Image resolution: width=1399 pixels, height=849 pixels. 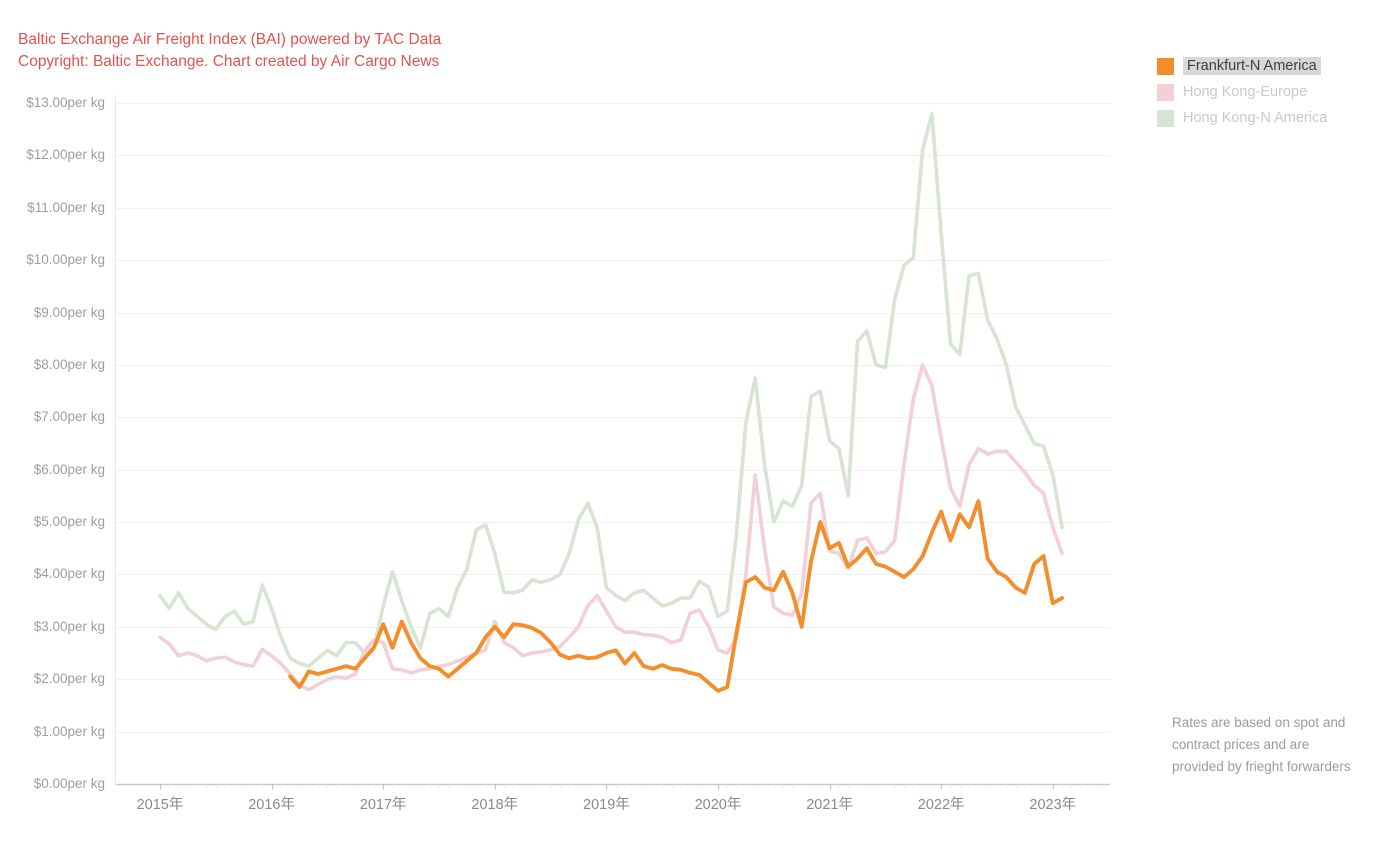 What do you see at coordinates (1245, 92) in the screenshot?
I see `legend-label: Hong Kong-Europe` at bounding box center [1245, 92].